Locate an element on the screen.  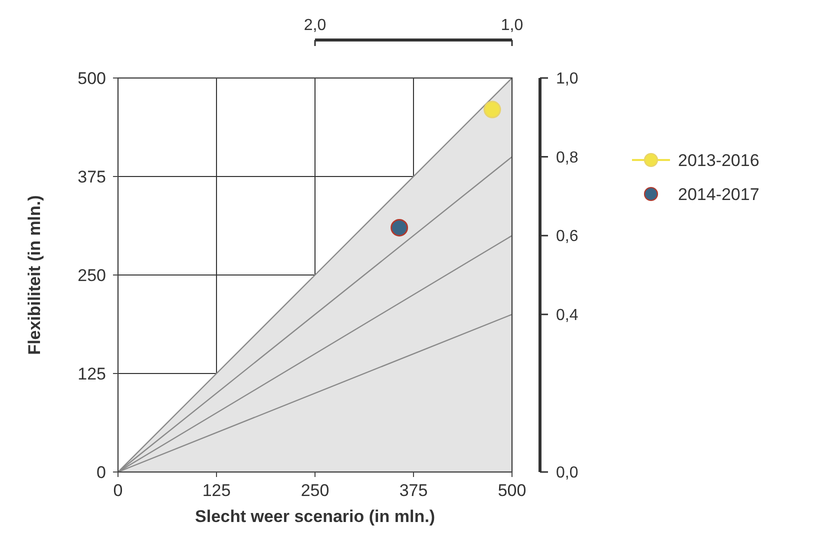
y-tick-label: 375 is located at coordinates (92, 176).